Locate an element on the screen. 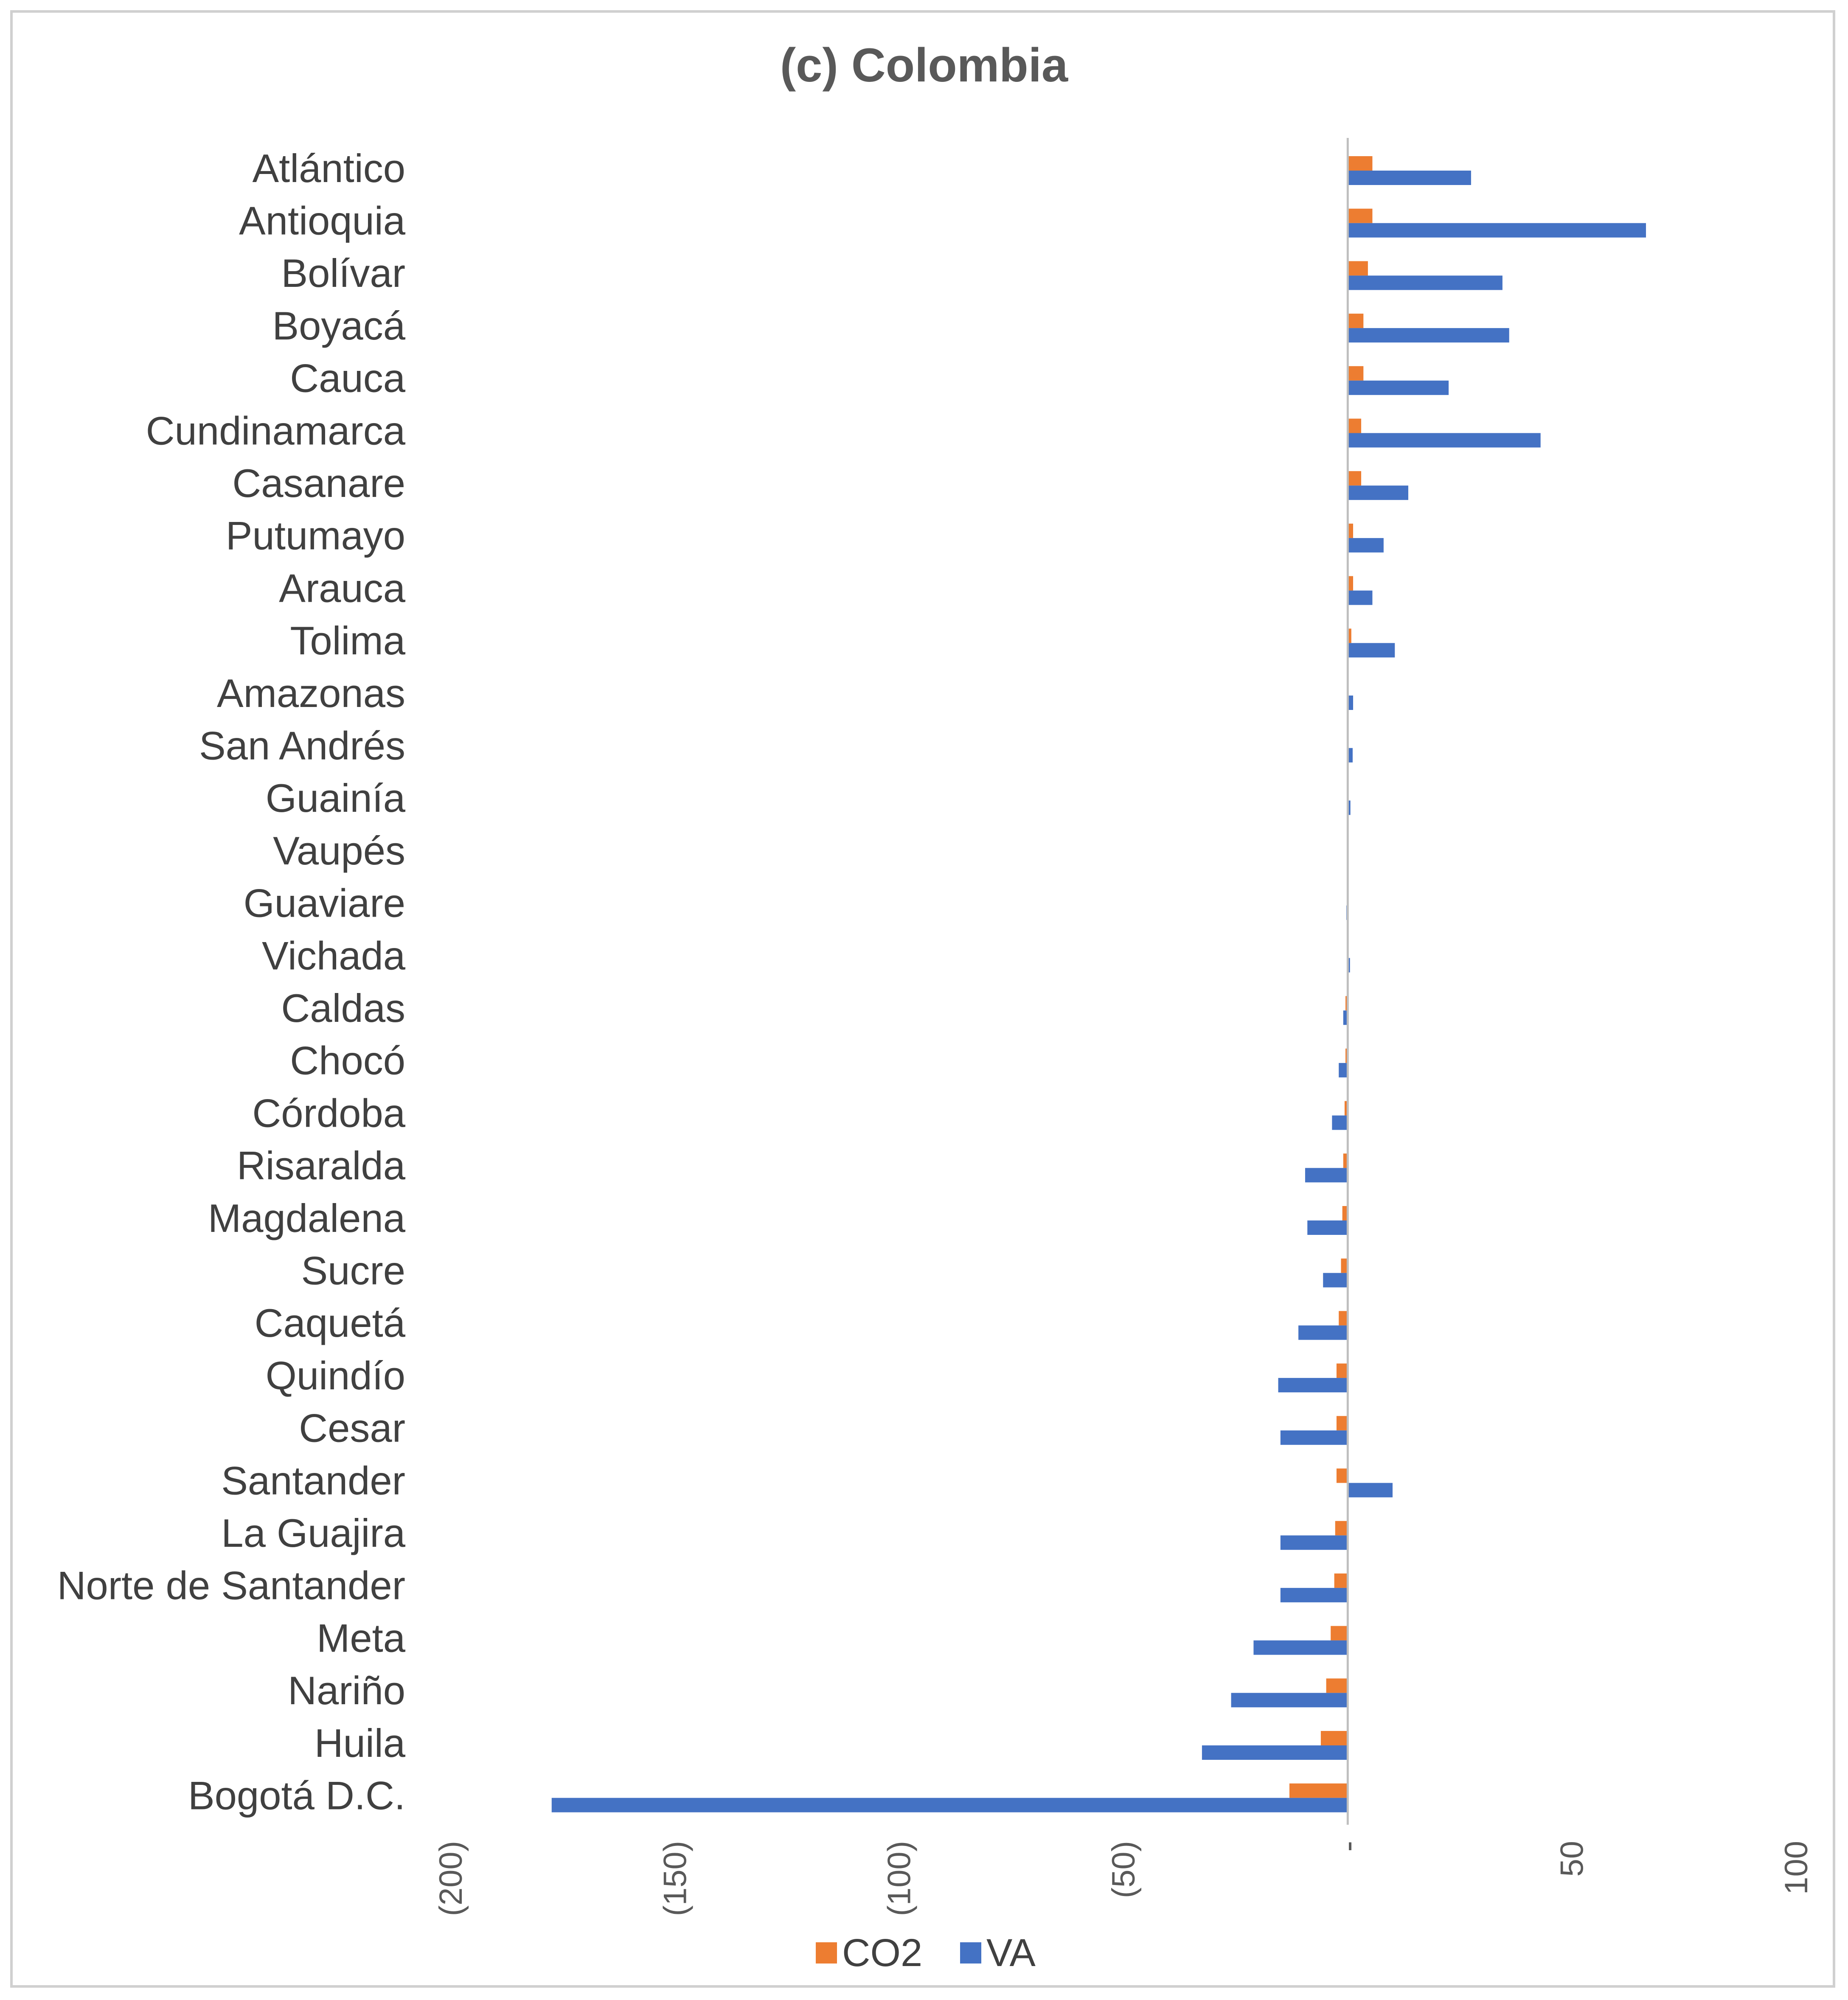 The width and height of the screenshot is (1848, 2000). category-label-la-guajira: La Guajira is located at coordinates (313, 1533).